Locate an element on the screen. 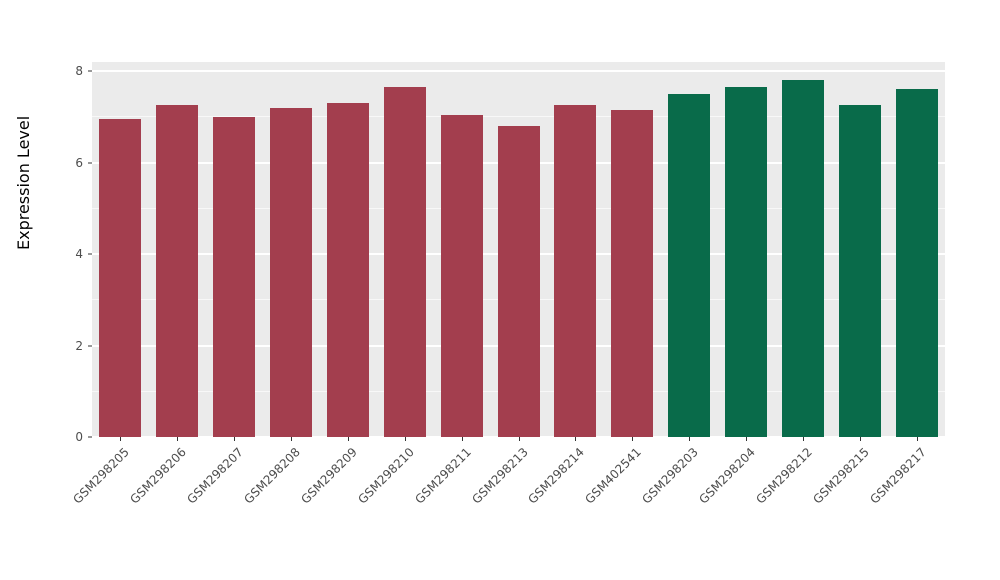  y-tick-label: 2 is located at coordinates (79, 345).